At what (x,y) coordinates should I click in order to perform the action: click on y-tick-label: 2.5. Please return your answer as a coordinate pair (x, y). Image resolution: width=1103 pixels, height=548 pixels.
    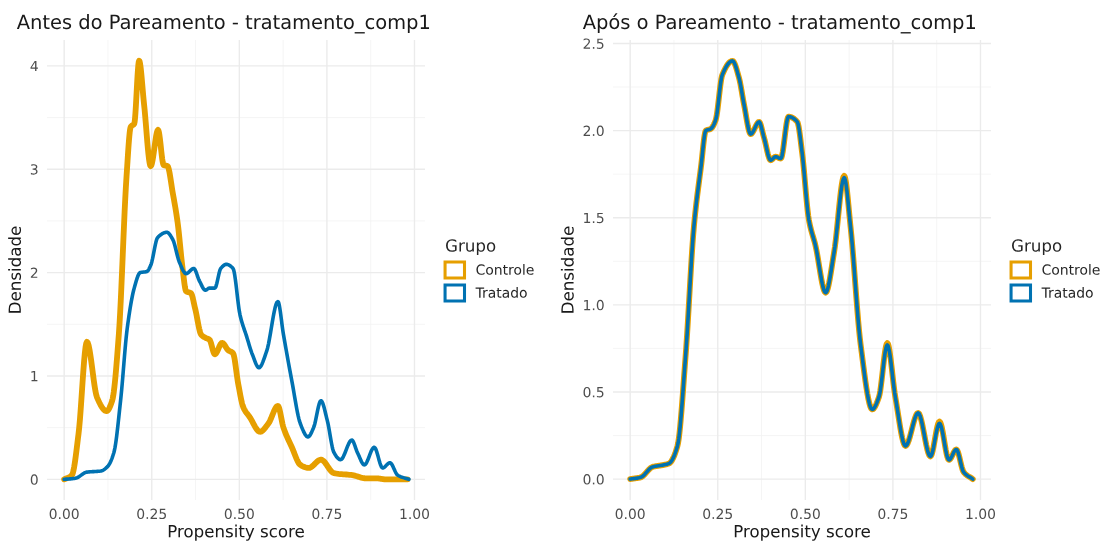
    Looking at the image, I should click on (593, 43).